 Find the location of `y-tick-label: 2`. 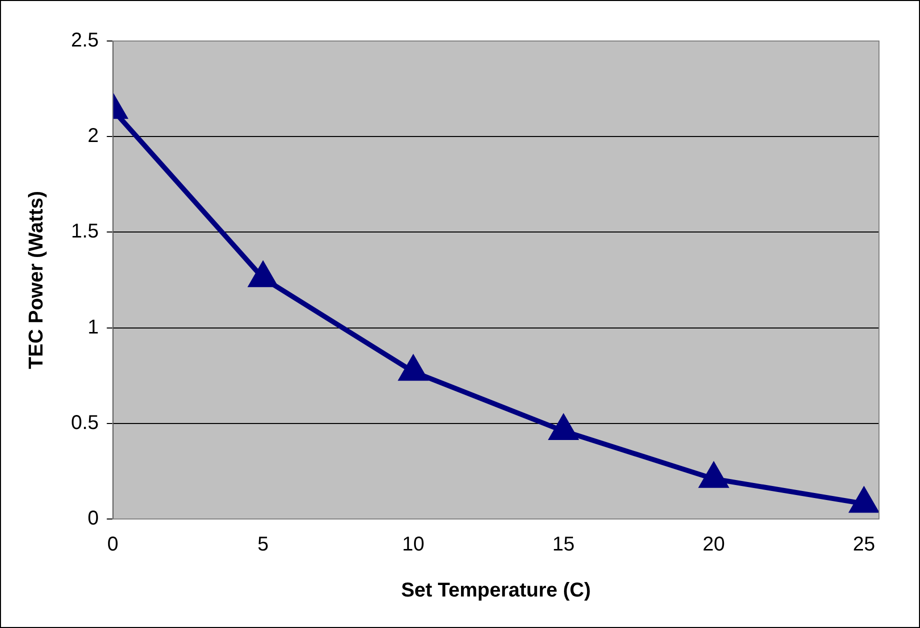

y-tick-label: 2 is located at coordinates (93, 136).